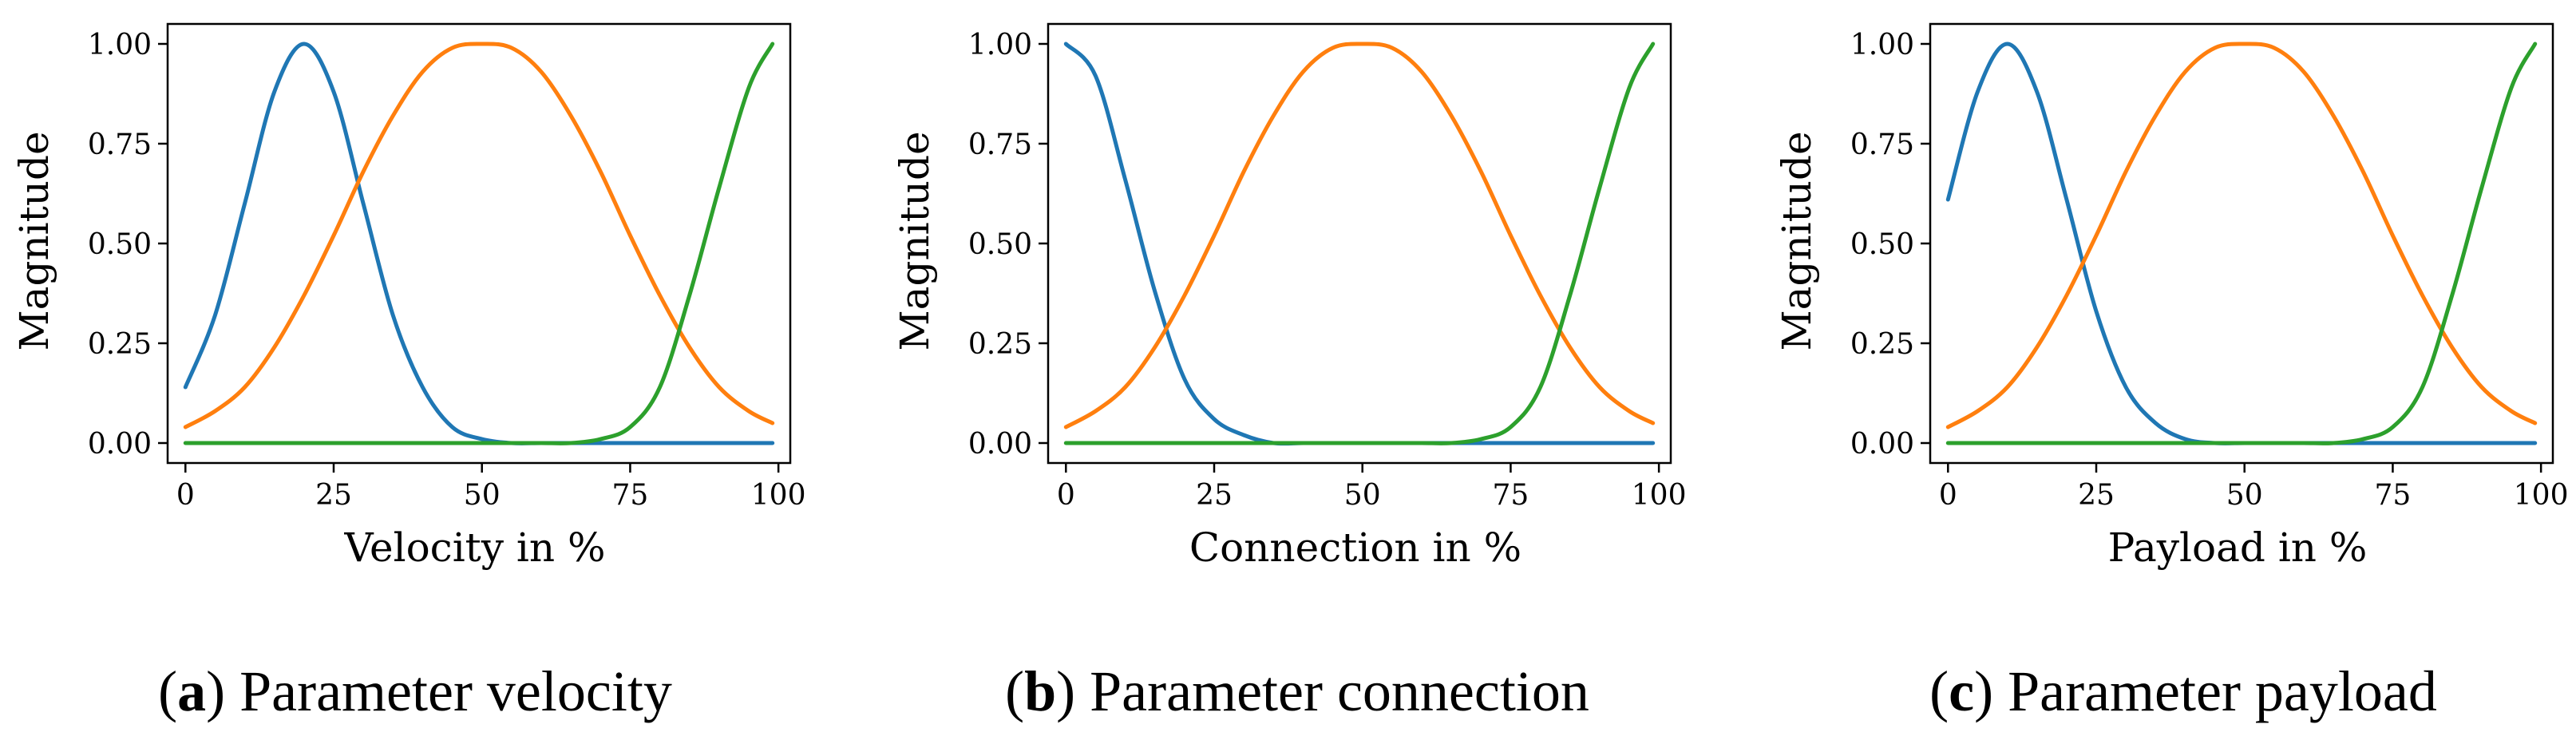 Image resolution: width=2576 pixels, height=744 pixels. Describe the element at coordinates (1000, 145) in the screenshot. I see `y-tick-label-connection-0.75: 0.75` at that location.